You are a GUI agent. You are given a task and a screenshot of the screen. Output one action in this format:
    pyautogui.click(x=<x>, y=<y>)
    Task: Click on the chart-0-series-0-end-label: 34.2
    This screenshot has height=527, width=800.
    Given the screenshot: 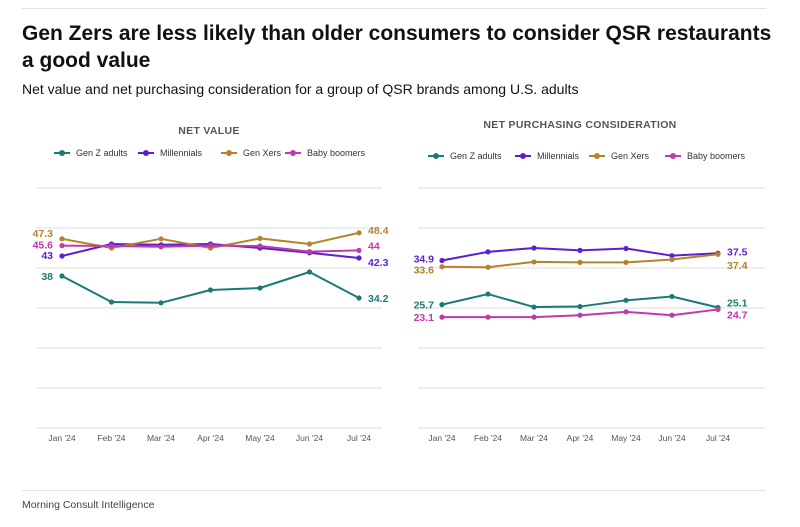 What is the action you would take?
    pyautogui.click(x=378, y=299)
    